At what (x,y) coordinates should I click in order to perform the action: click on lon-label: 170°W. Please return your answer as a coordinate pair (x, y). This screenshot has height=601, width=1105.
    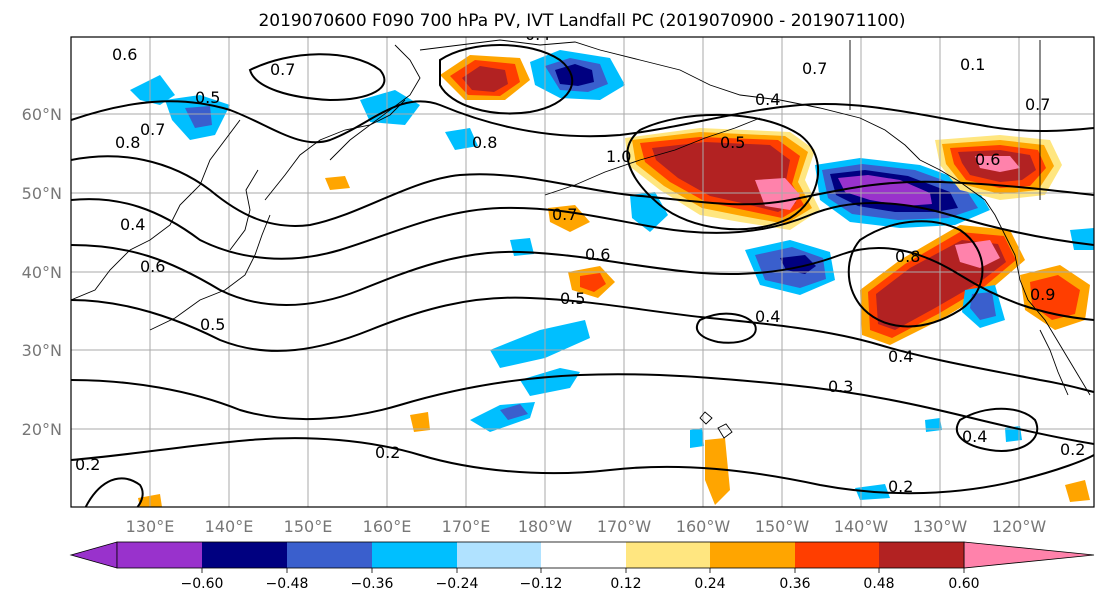
    Looking at the image, I should click on (624, 526).